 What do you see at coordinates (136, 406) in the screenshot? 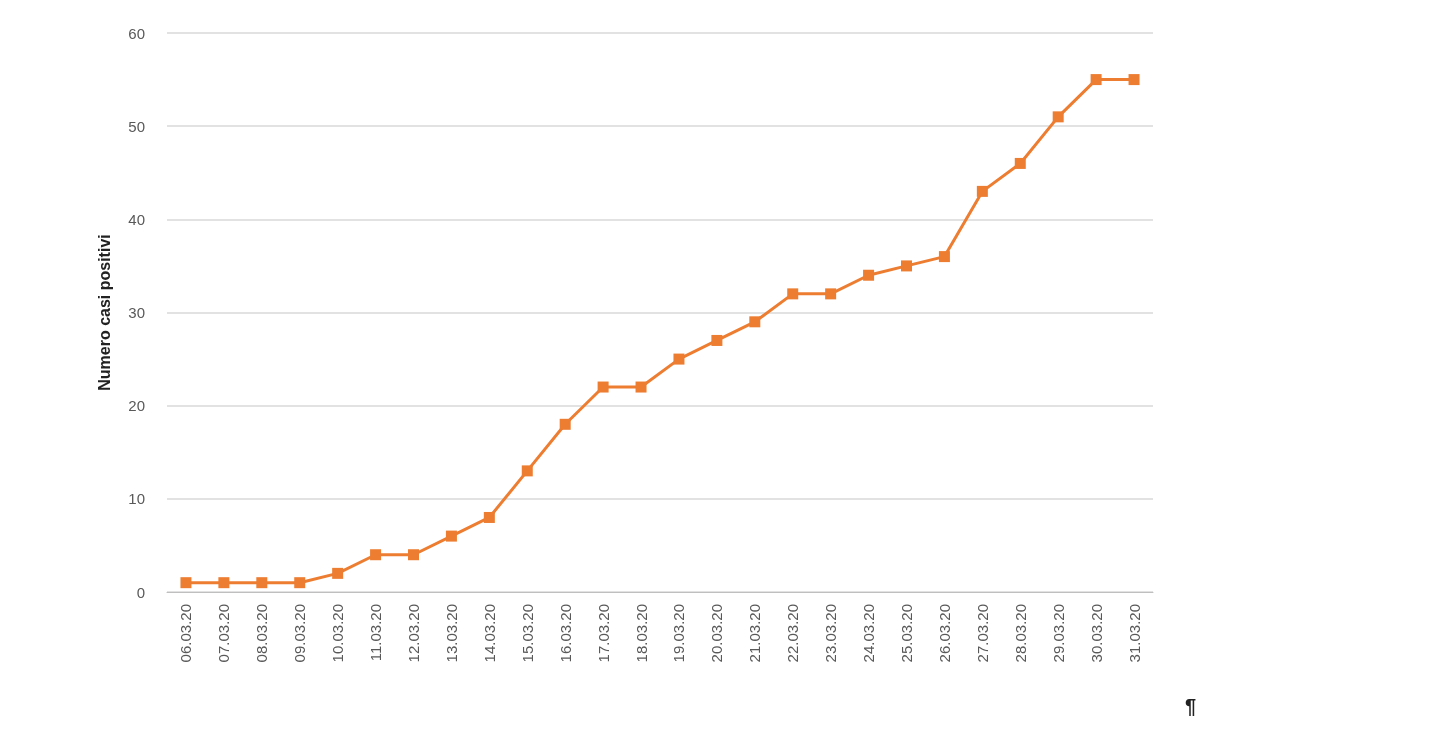
I see `y-tick-label: 20` at bounding box center [136, 406].